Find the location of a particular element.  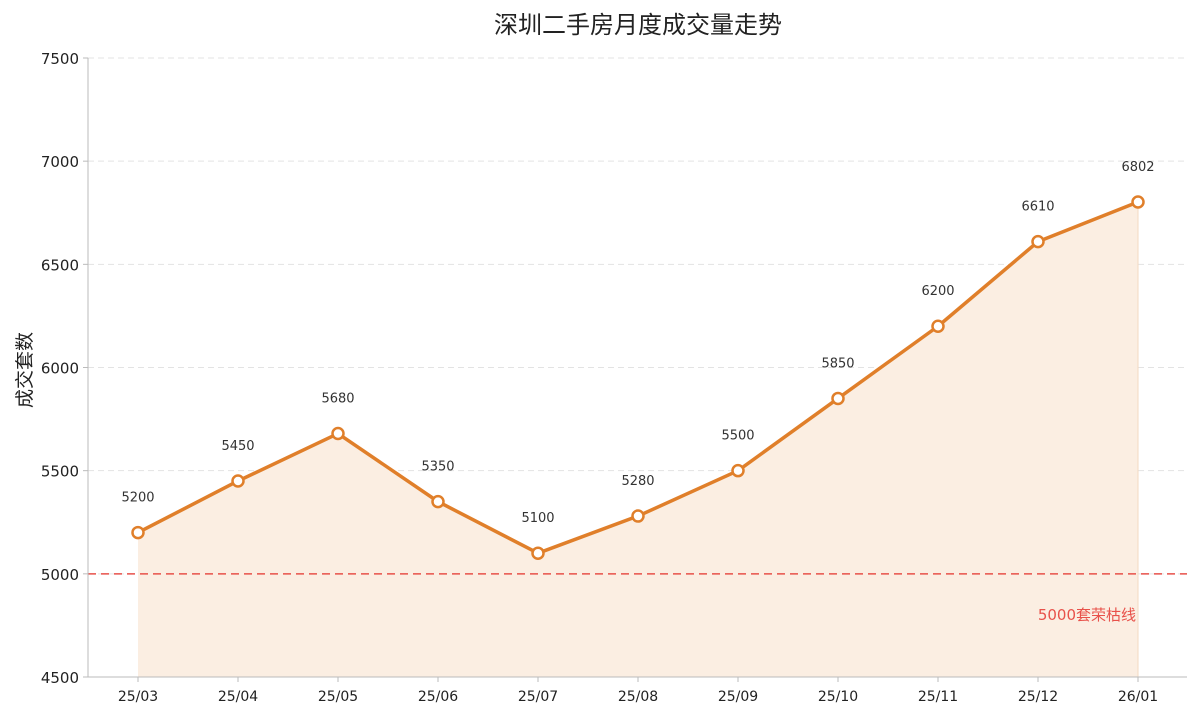

x-tick-label-25/10: 25/10 is located at coordinates (838, 697).